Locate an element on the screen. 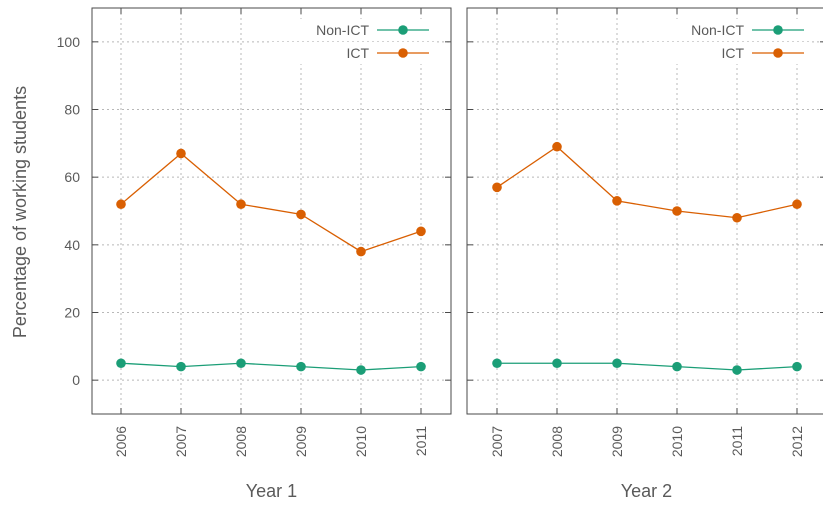 The height and width of the screenshot is (510, 823). legend-label-0-0: Non-ICT is located at coordinates (342, 30).